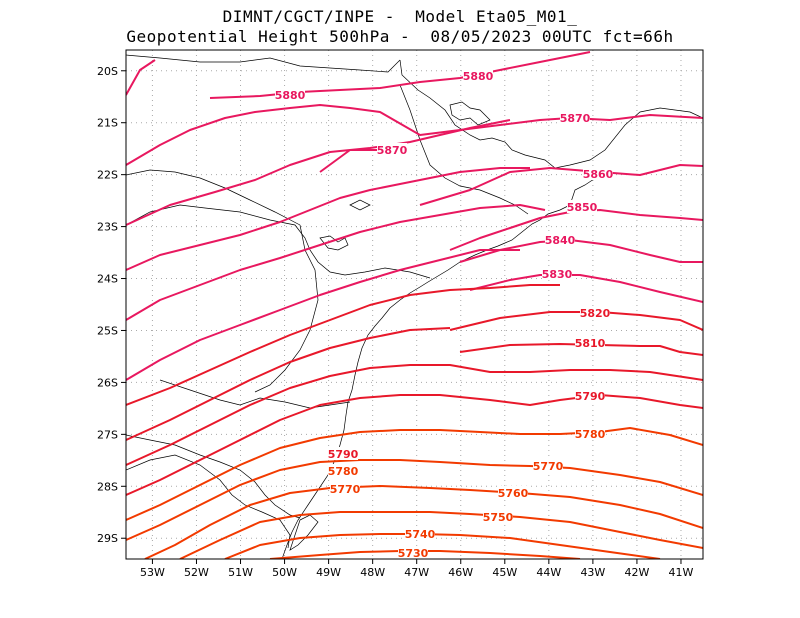 The image size is (800, 618). Describe the element at coordinates (196, 572) in the screenshot. I see `lon-tick-label: 52W` at that location.